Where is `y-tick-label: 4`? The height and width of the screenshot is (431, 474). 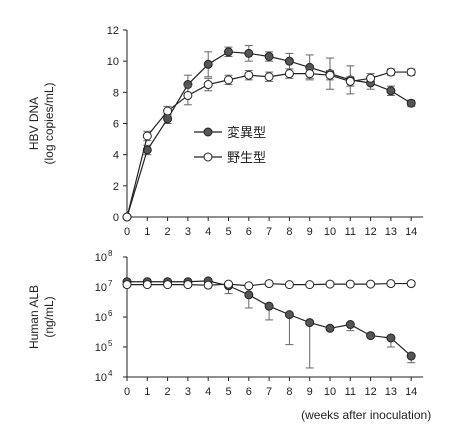
y-tick-label: 4 is located at coordinates (116, 156).